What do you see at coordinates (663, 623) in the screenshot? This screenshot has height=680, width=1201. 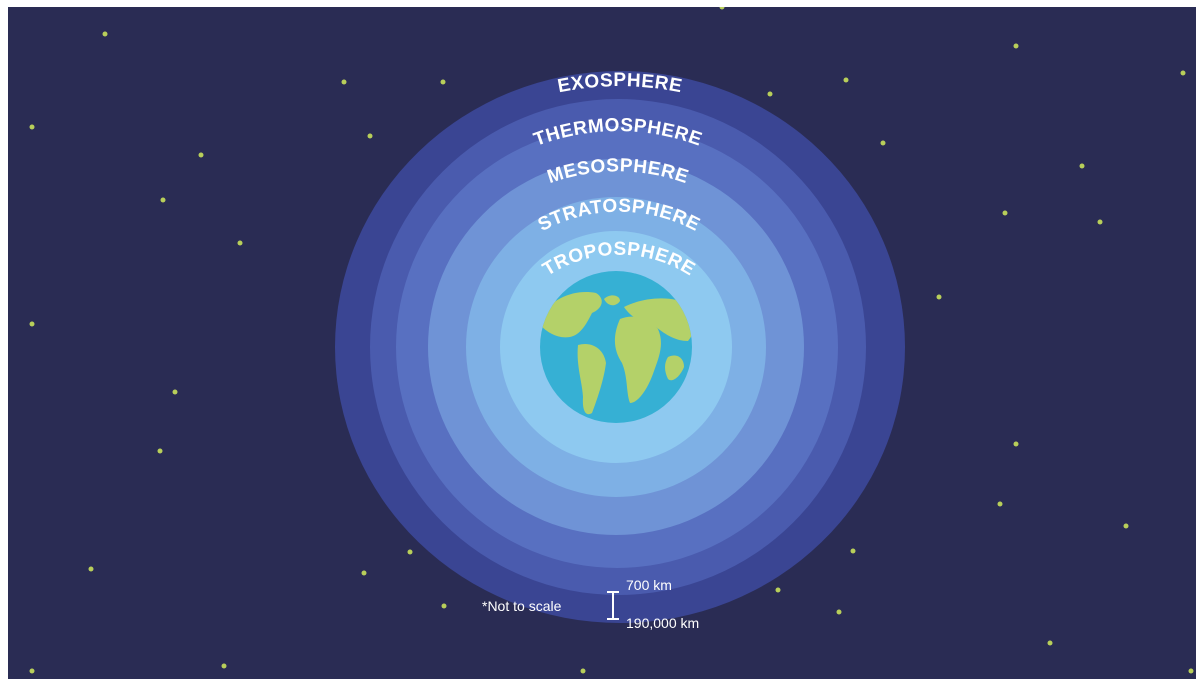 I see `scale-bottom-label: 190,000 km` at bounding box center [663, 623].